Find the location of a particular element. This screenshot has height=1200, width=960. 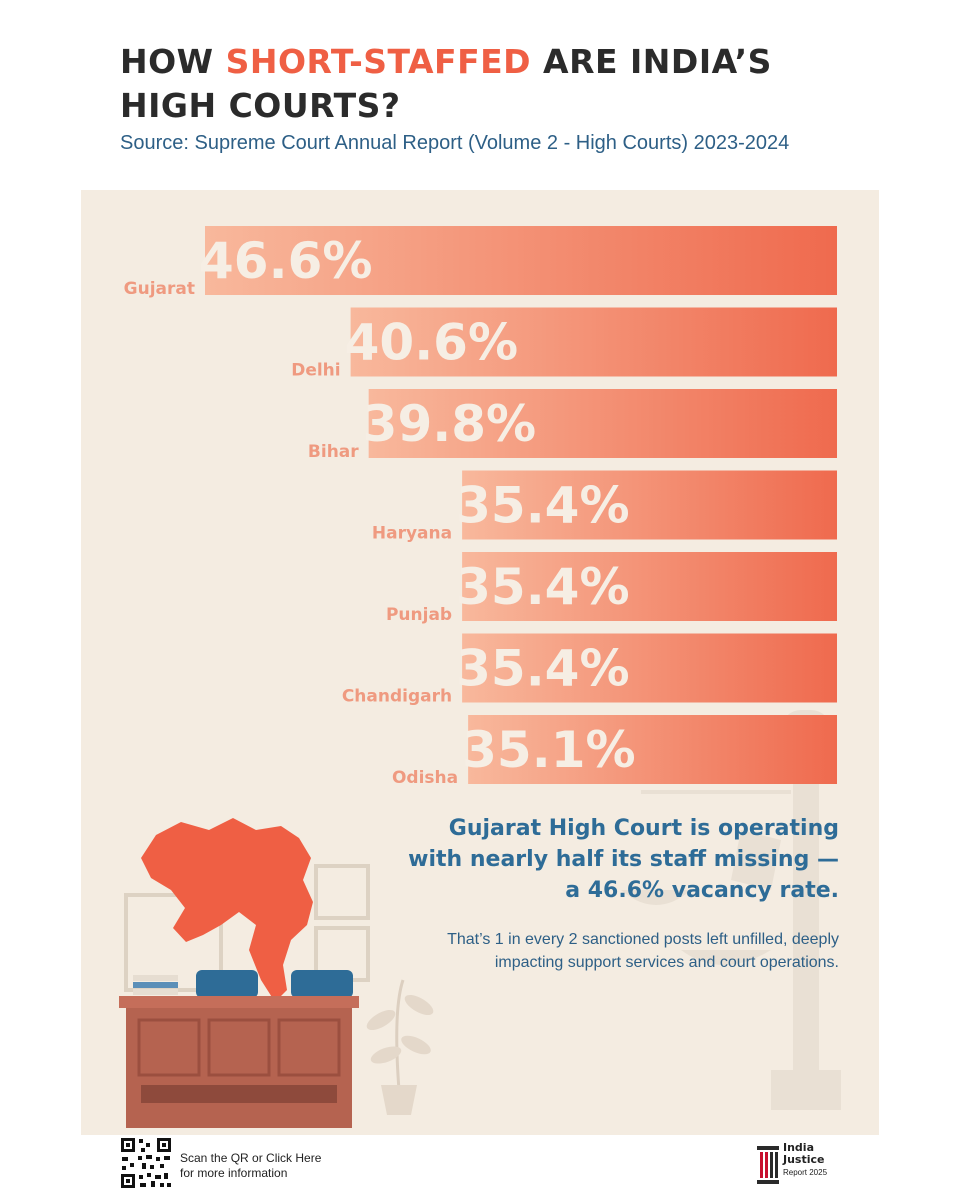

category-label: Haryana is located at coordinates (412, 534).